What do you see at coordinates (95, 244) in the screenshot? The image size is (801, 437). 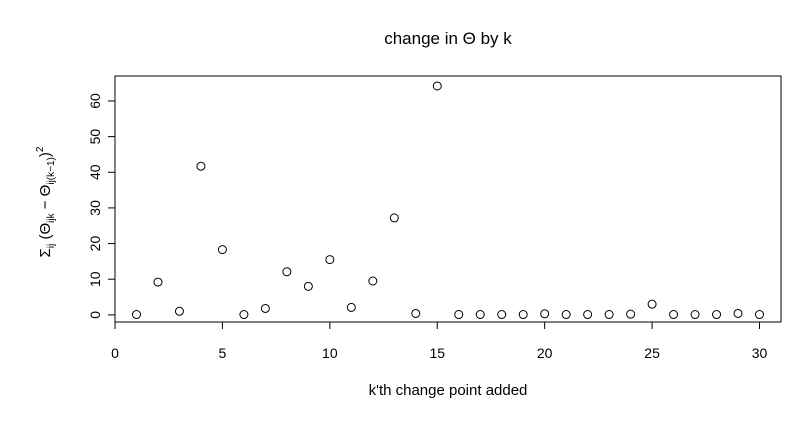 I see `y-tick-label: 20` at bounding box center [95, 244].